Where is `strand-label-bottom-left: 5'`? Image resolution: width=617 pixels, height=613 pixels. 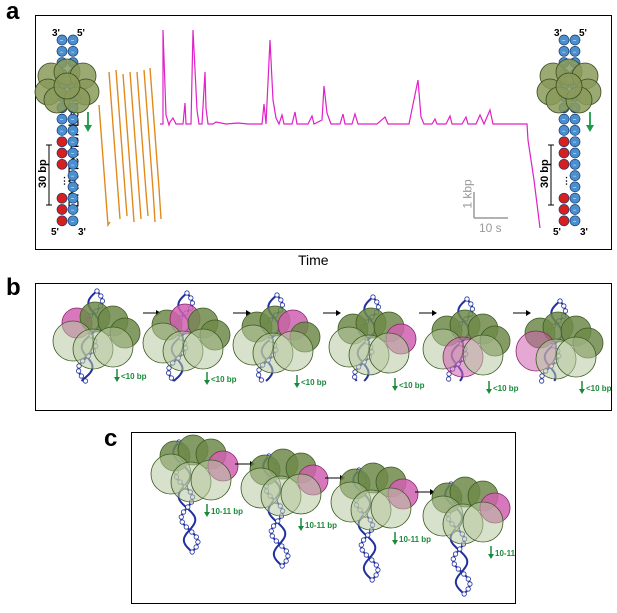 strand-label-bottom-left: 5' is located at coordinates (557, 232).